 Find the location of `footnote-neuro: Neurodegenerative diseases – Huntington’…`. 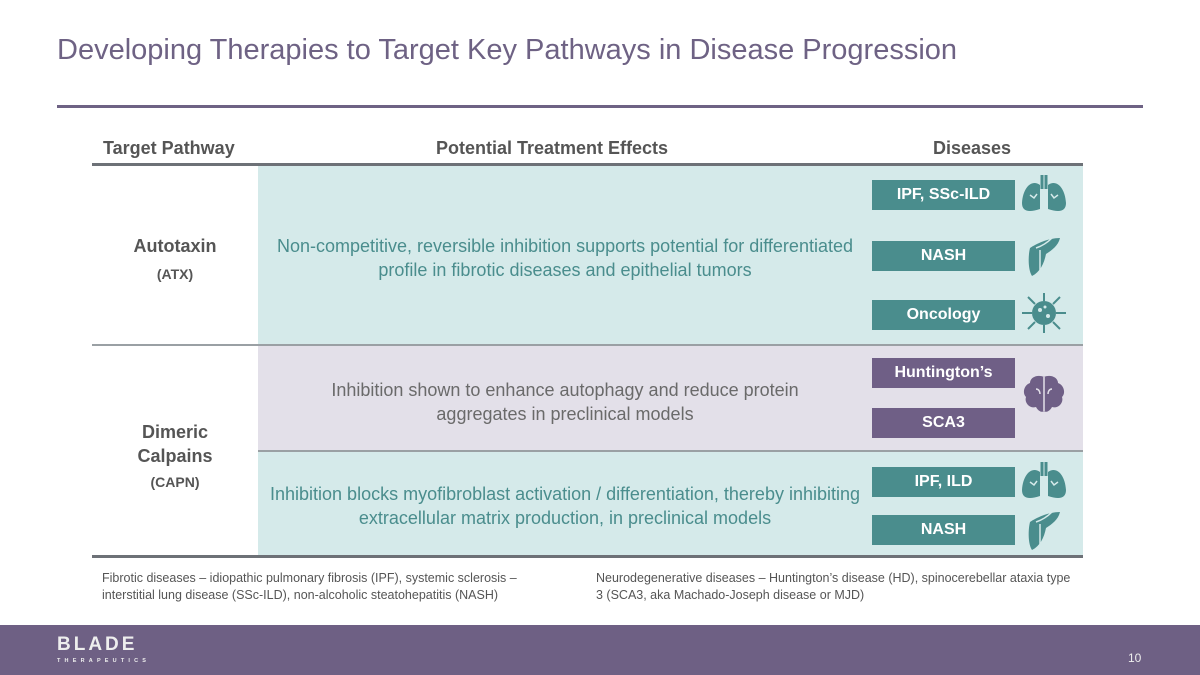

footnote-neuro: Neurodegenerative diseases – Huntington’… is located at coordinates (833, 586).